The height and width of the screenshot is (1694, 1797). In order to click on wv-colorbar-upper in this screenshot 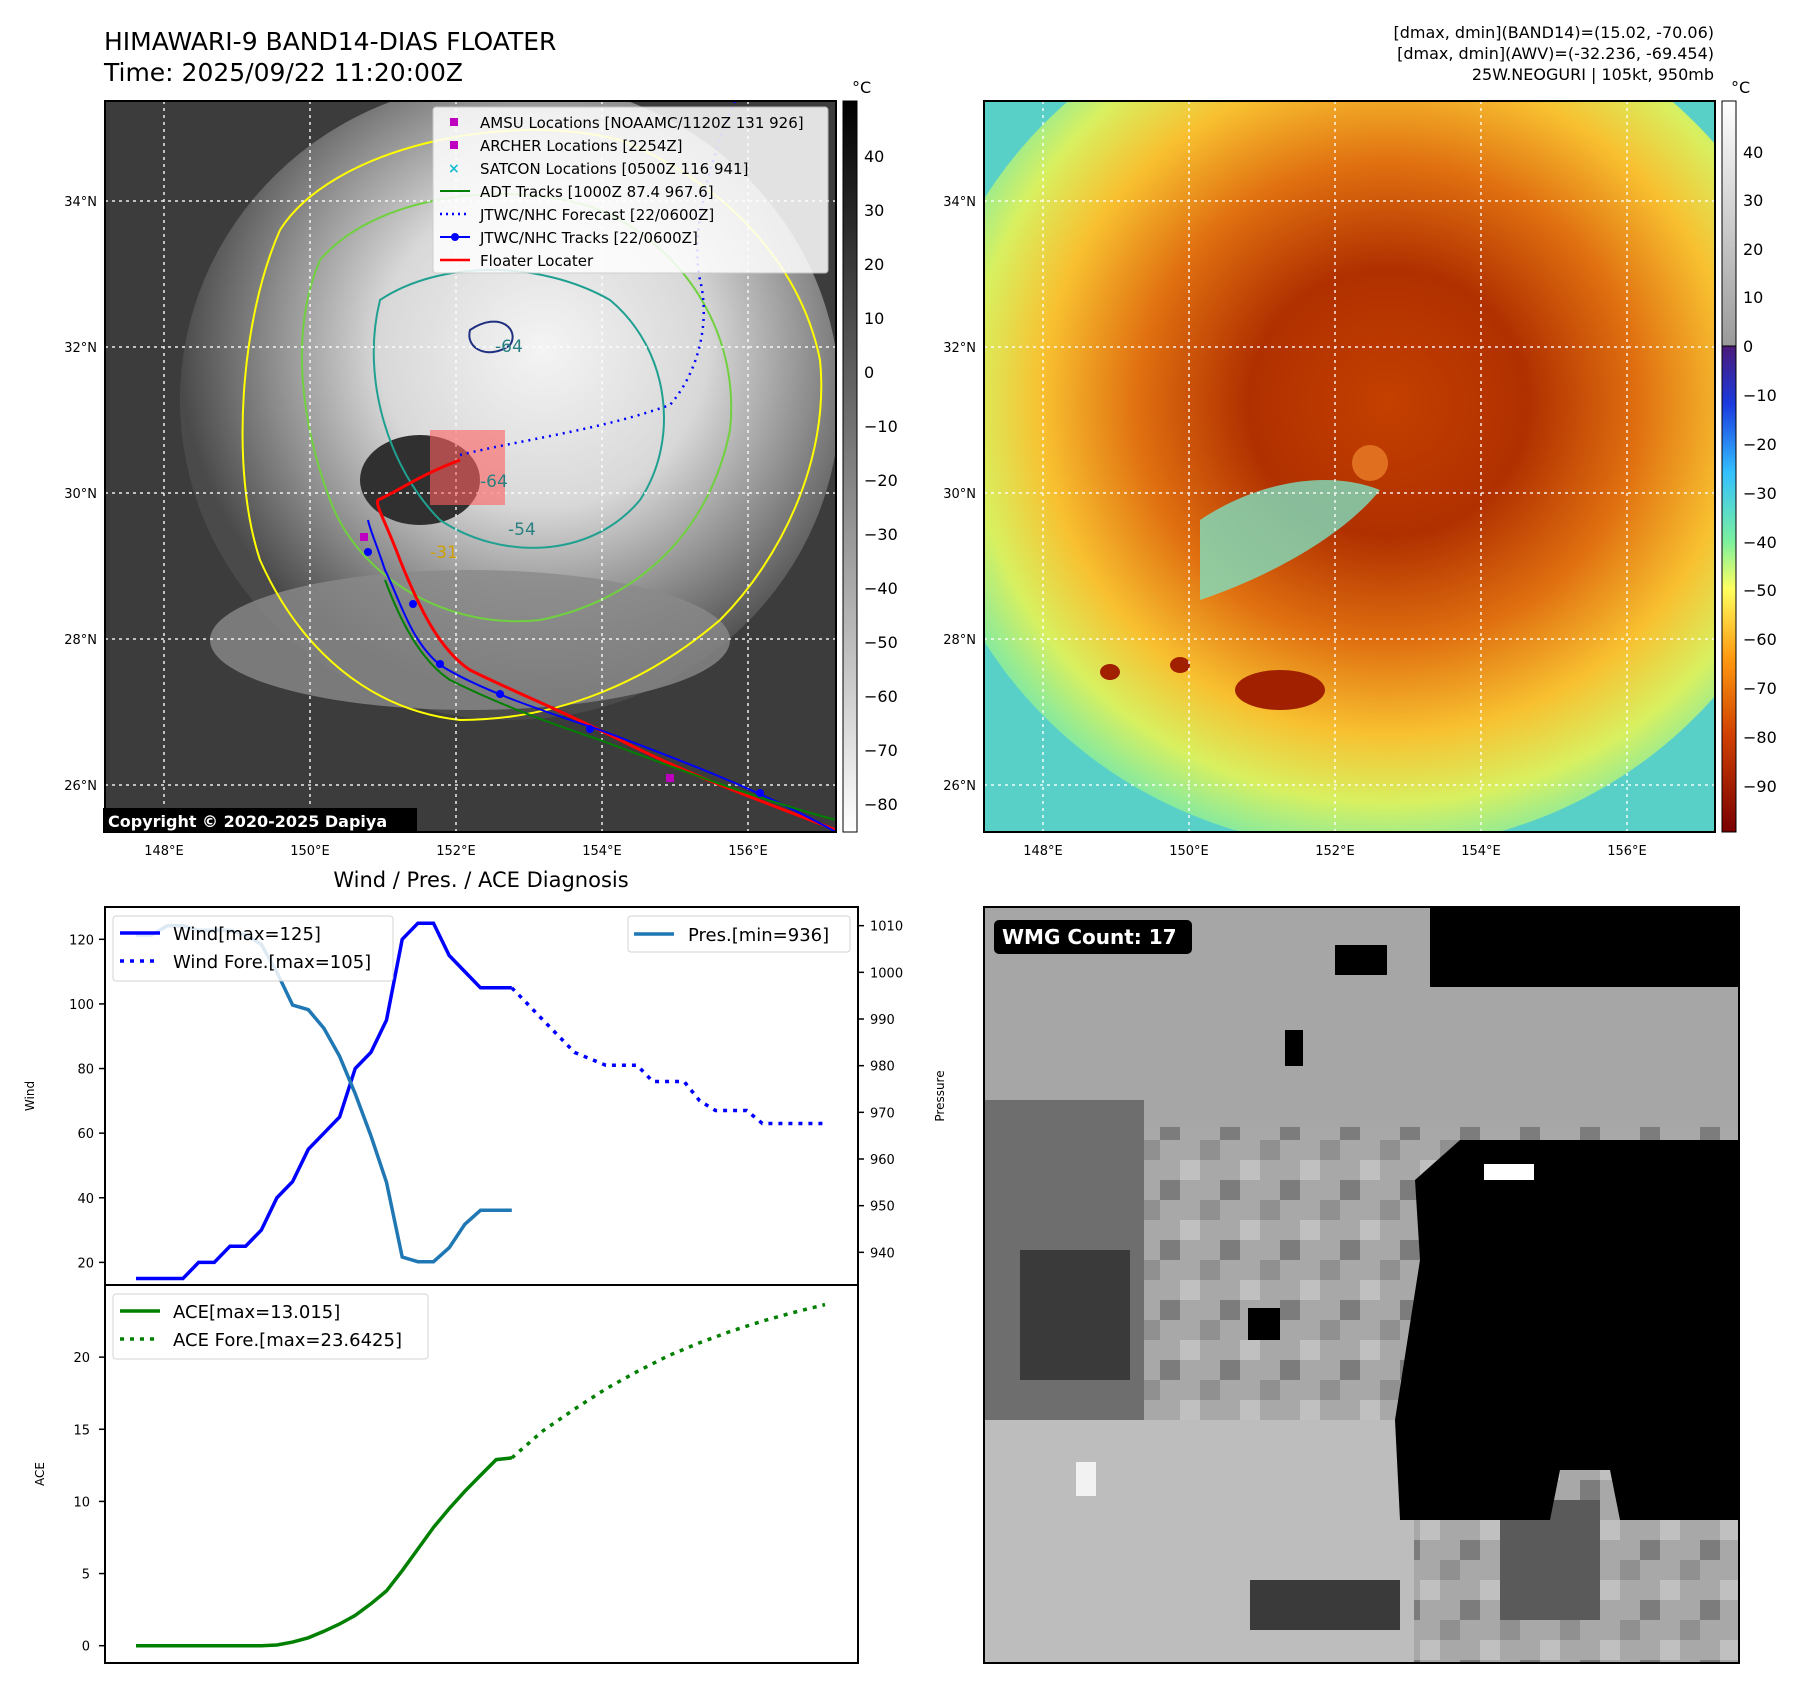, I will do `click(1729, 223)`.